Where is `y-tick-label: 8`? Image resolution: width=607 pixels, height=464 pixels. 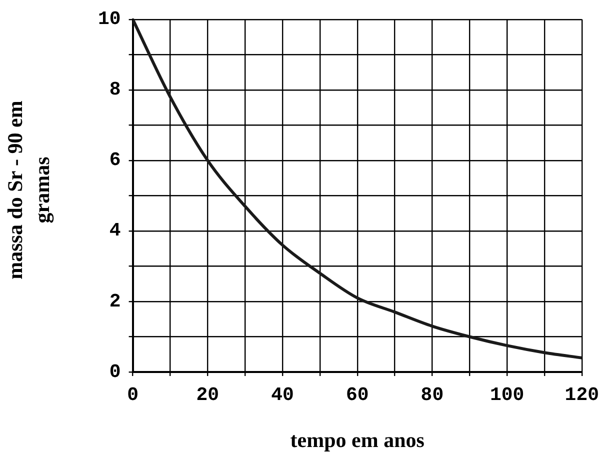
y-tick-label: 8 is located at coordinates (115, 89).